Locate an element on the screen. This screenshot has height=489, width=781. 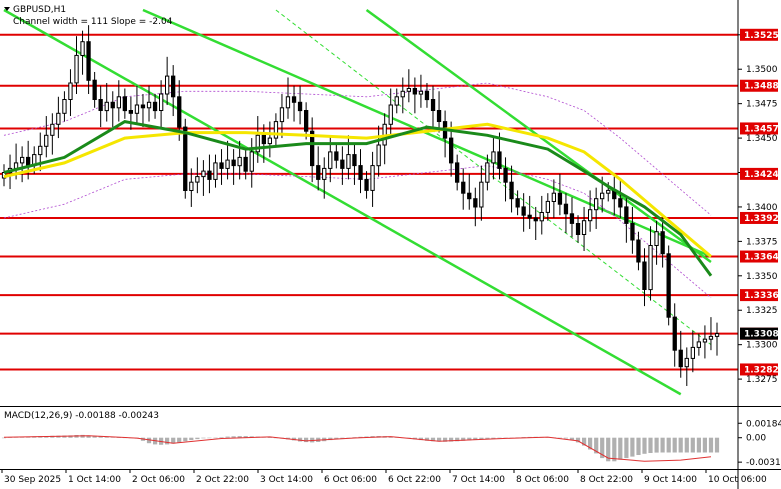
time-tick-label: 8 Oct 22:00 is located at coordinates (606, 480).